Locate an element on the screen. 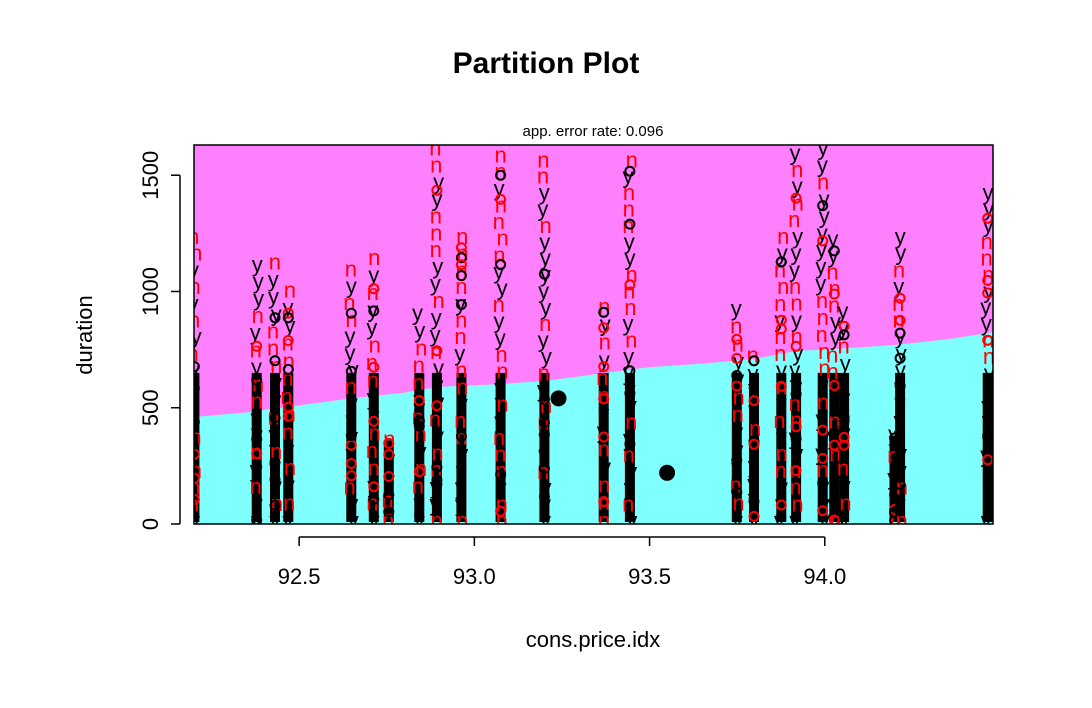  y-tick-label: 1000 is located at coordinates (150, 291).